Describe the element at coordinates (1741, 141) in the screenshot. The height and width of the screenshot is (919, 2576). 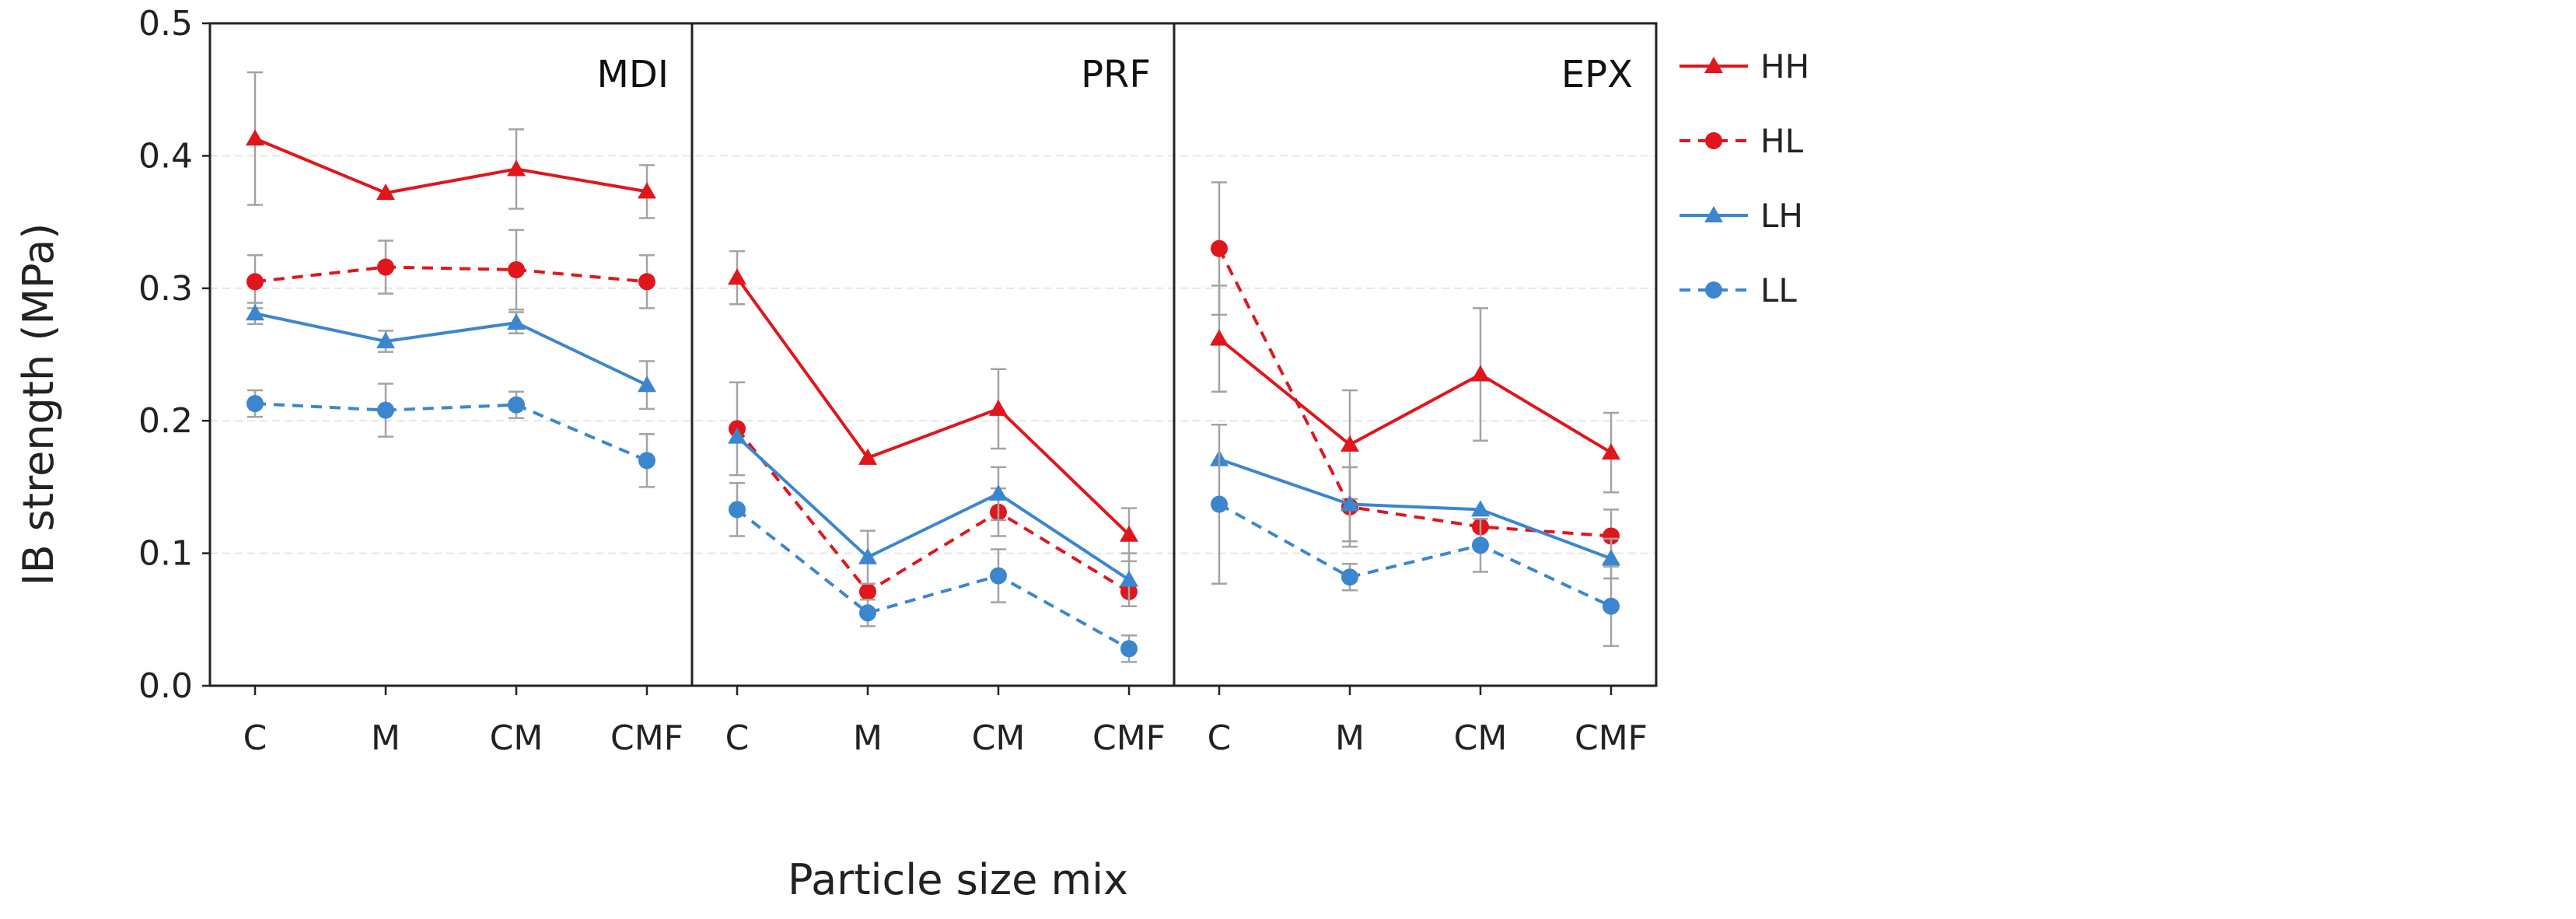
I see `legend-item-hl: HL` at that location.